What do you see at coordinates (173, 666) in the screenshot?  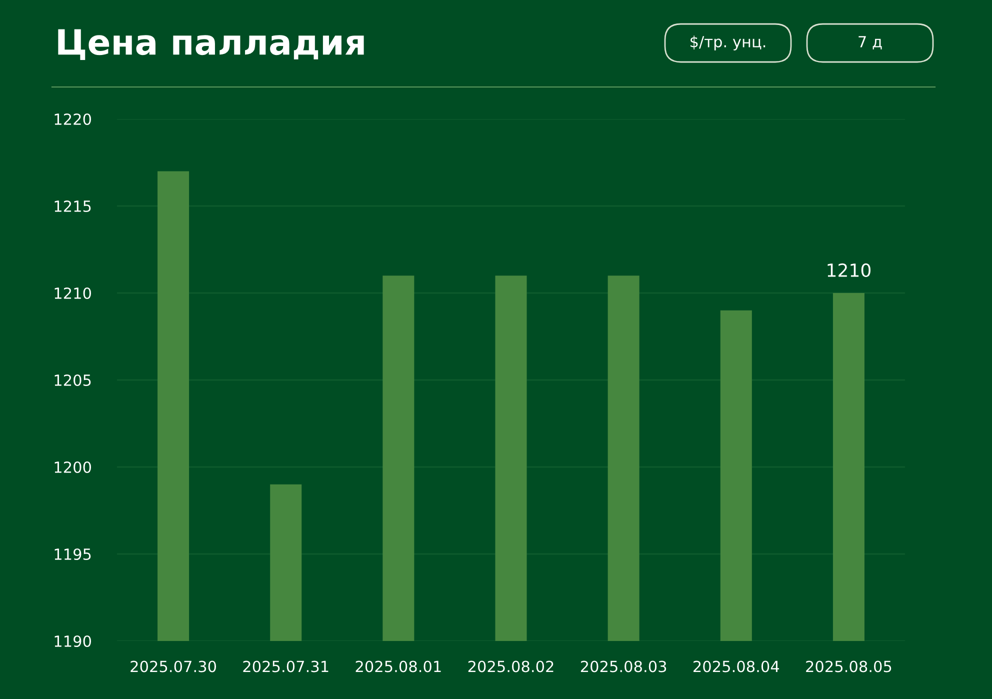 I see `x-tick-label: 2025.07.30` at bounding box center [173, 666].